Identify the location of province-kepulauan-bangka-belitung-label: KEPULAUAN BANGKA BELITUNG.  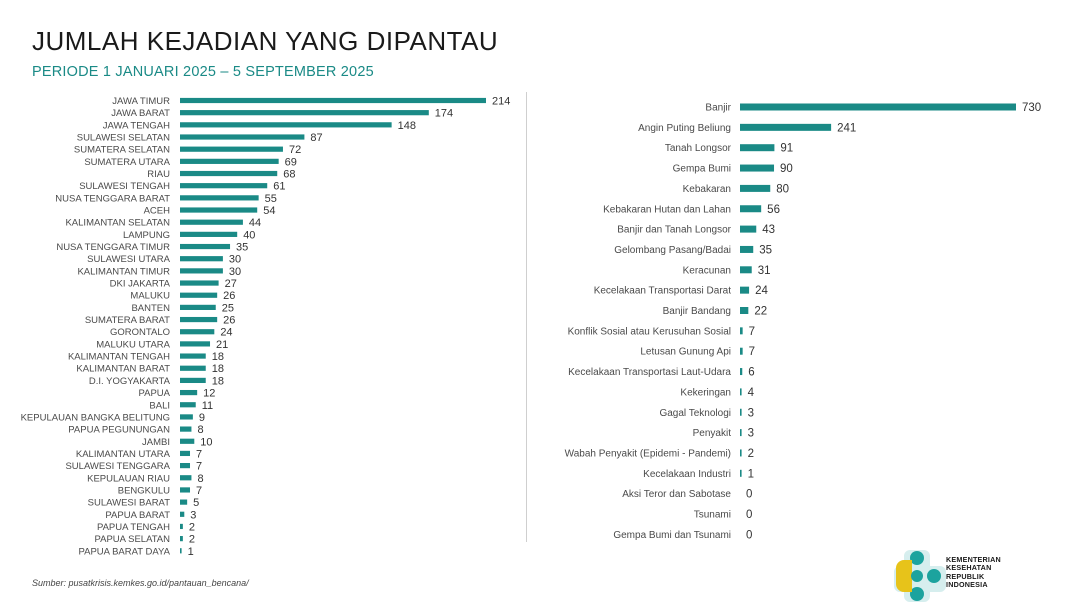
(95, 417).